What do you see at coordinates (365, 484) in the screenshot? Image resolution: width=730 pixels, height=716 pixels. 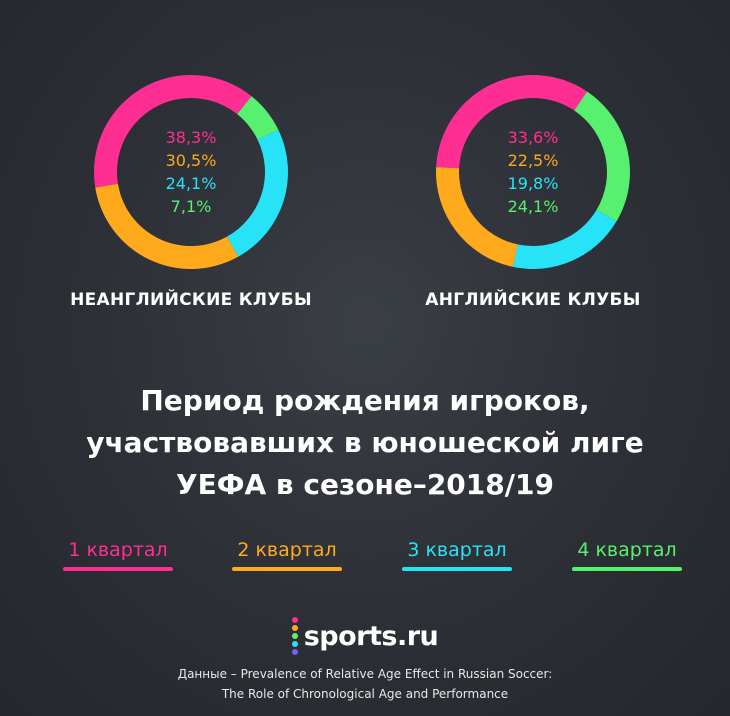 I see `headline-line: УЕФА в сезоне–2018/19` at bounding box center [365, 484].